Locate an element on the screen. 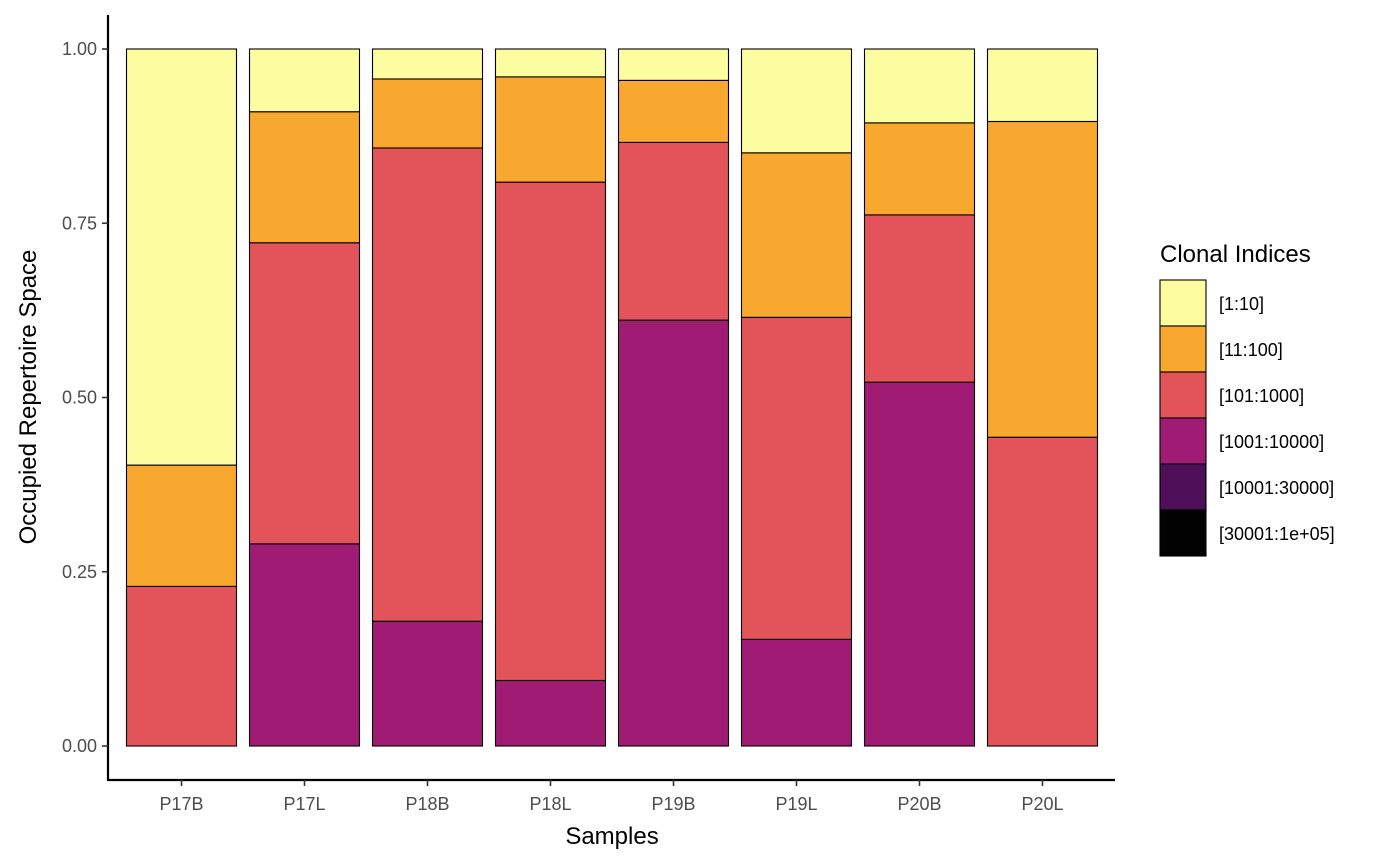  y-tick-label: 0.50 is located at coordinates (79, 398).